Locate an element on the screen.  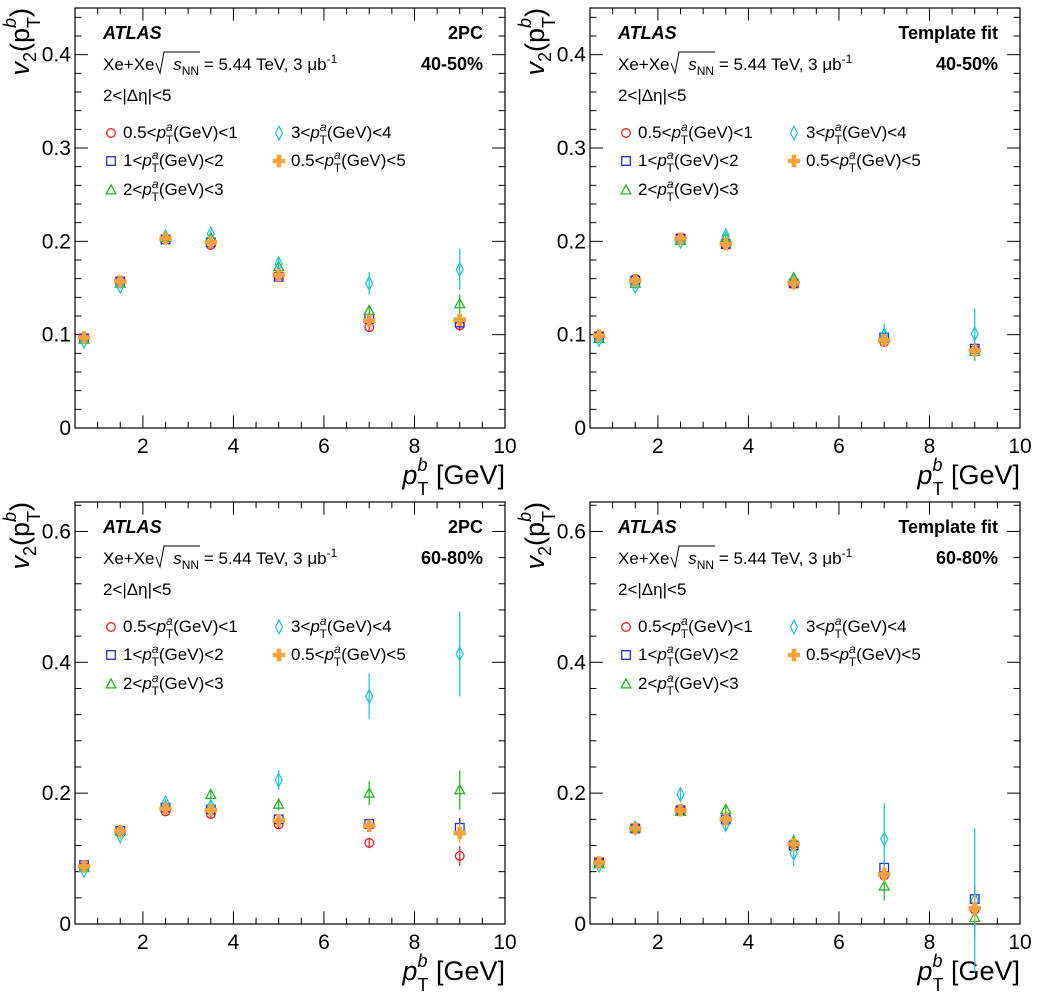
y-tick-label: 0.3 is located at coordinates (571, 148).